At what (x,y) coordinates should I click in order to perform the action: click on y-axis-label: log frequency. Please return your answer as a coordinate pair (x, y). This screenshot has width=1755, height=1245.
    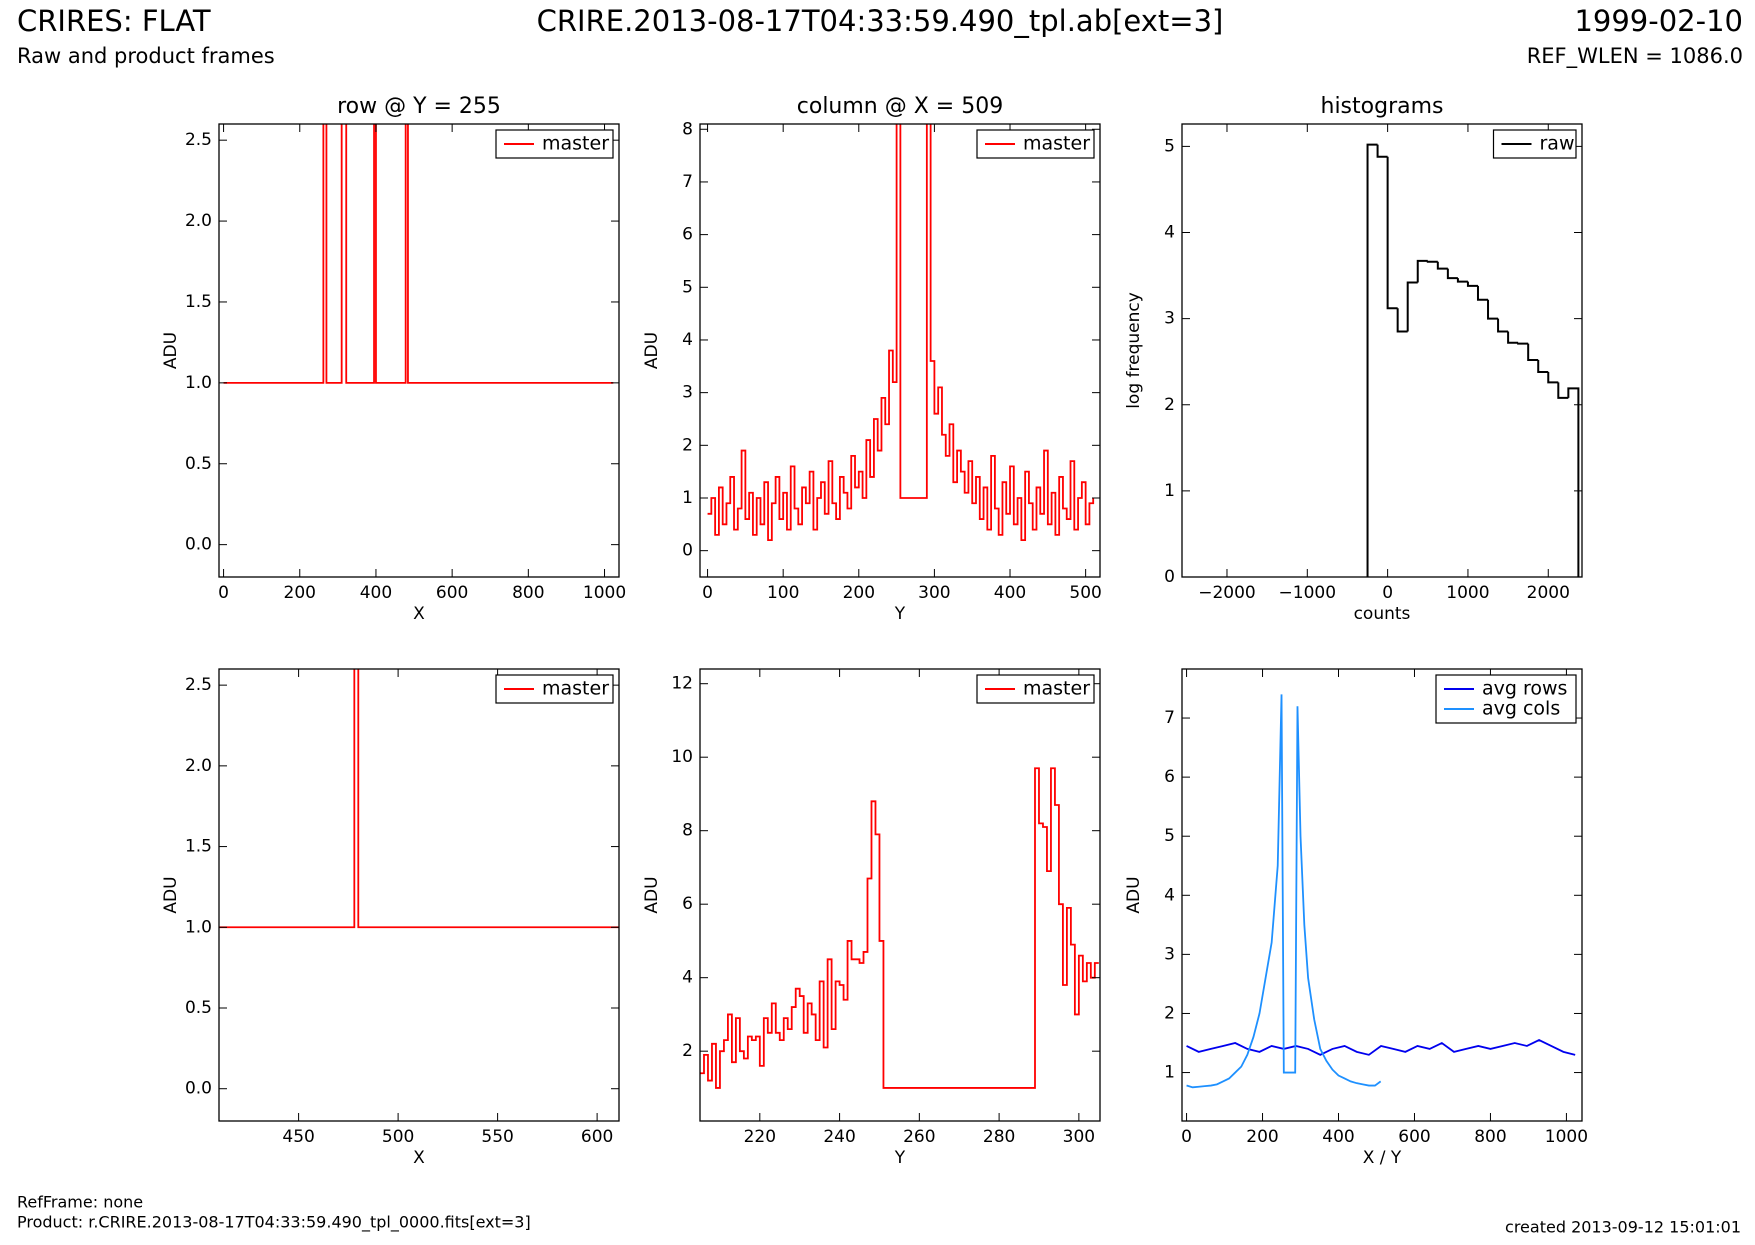
    Looking at the image, I should click on (1134, 350).